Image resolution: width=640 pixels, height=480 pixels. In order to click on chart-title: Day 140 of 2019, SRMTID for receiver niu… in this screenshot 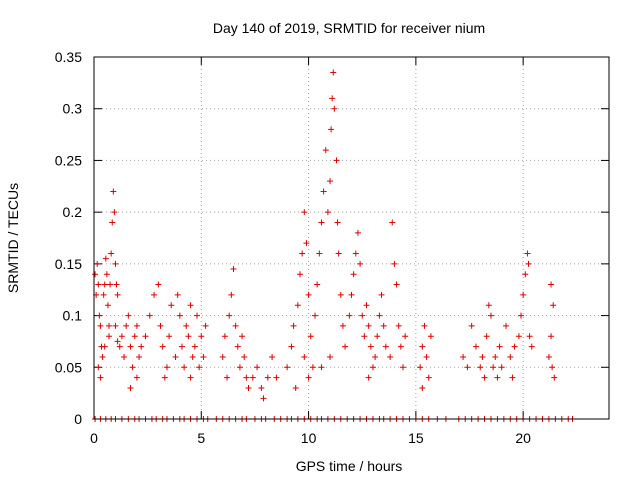, I will do `click(349, 28)`.